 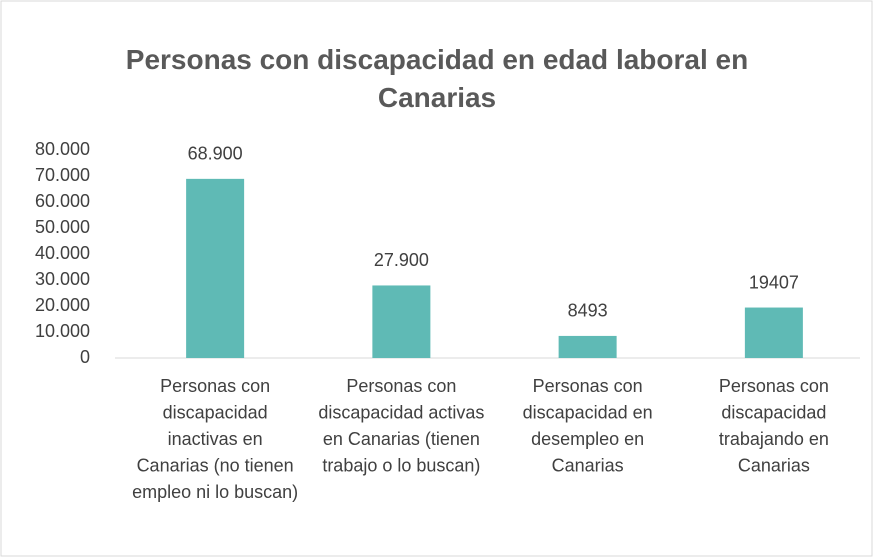 What do you see at coordinates (401, 412) in the screenshot?
I see `text-line: discapacidad activas` at bounding box center [401, 412].